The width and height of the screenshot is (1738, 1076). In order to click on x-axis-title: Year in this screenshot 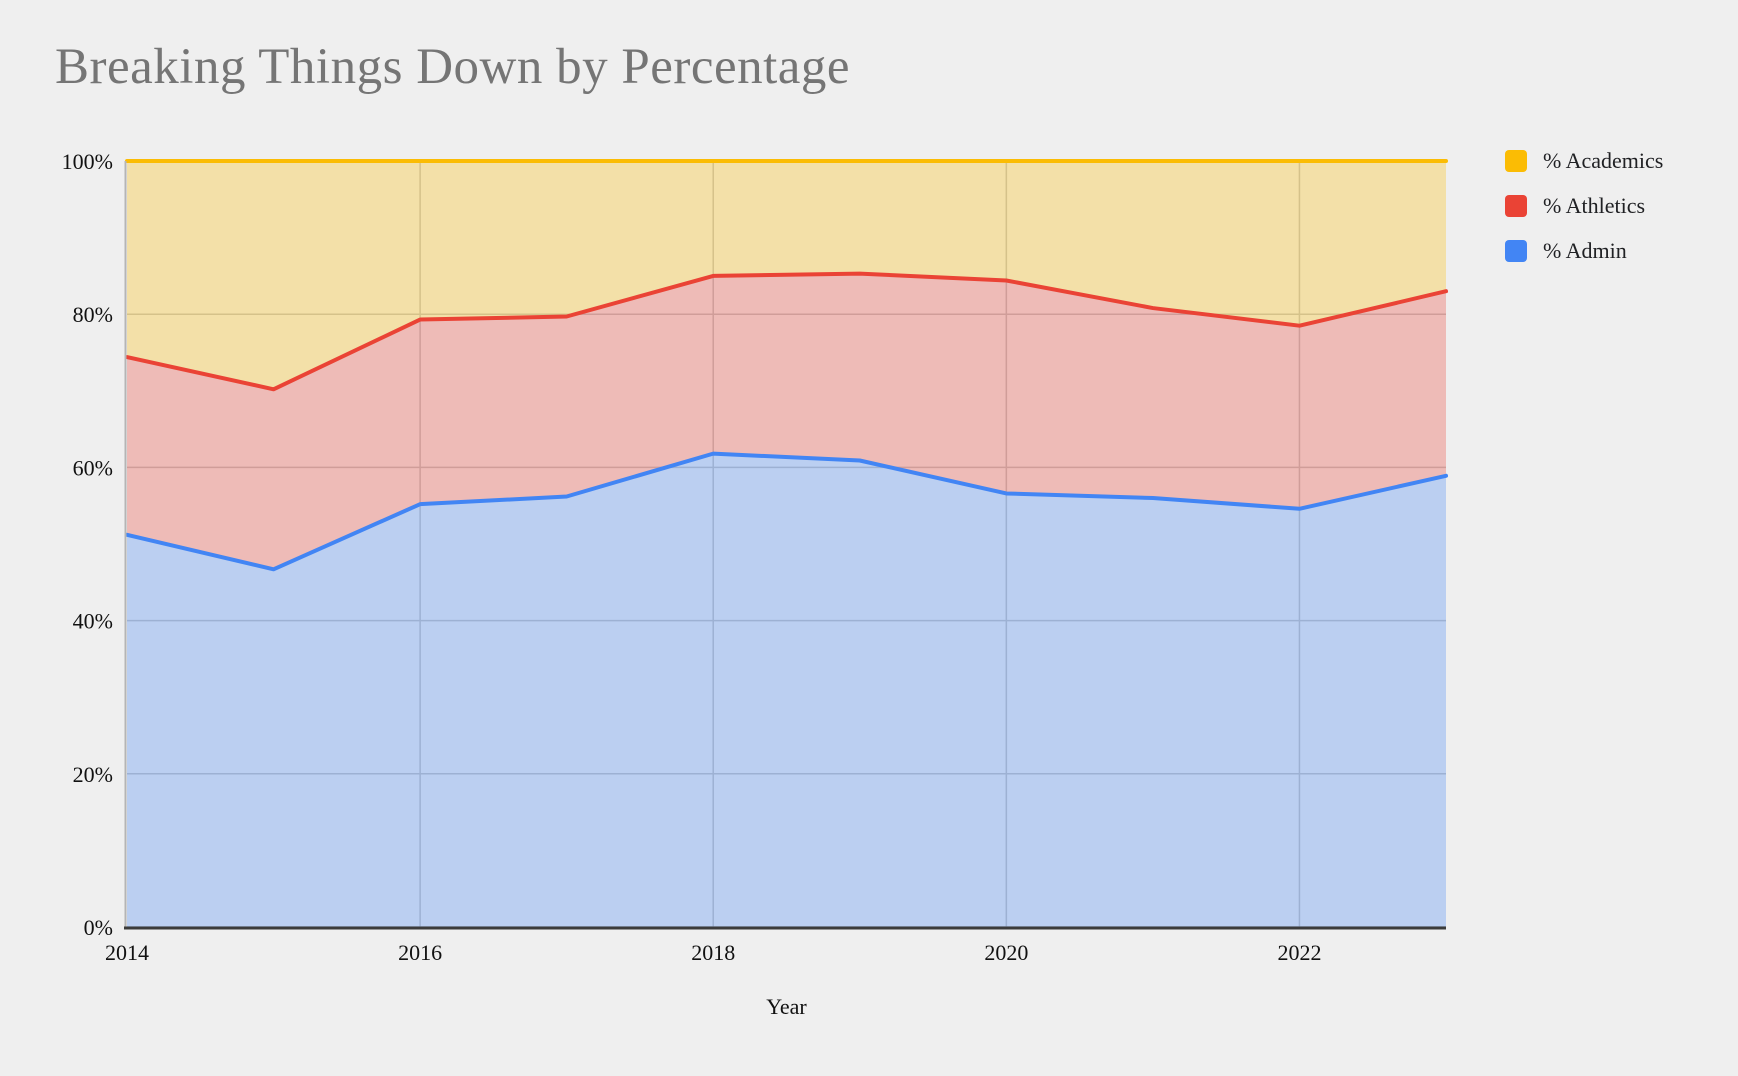, I will do `click(786, 1006)`.